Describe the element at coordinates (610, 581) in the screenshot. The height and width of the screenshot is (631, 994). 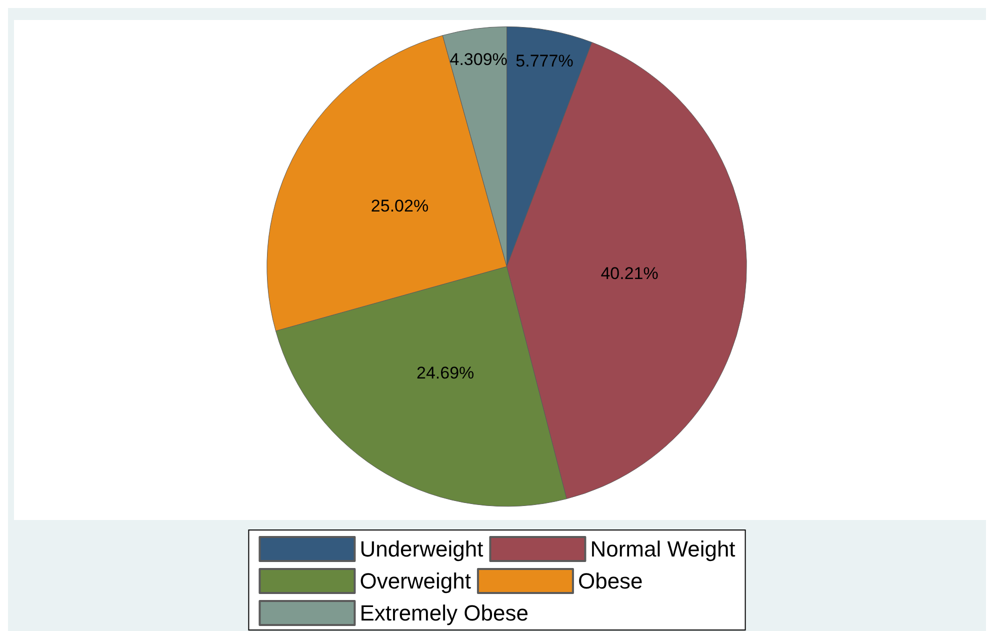
I see `legend-label: Obese` at that location.